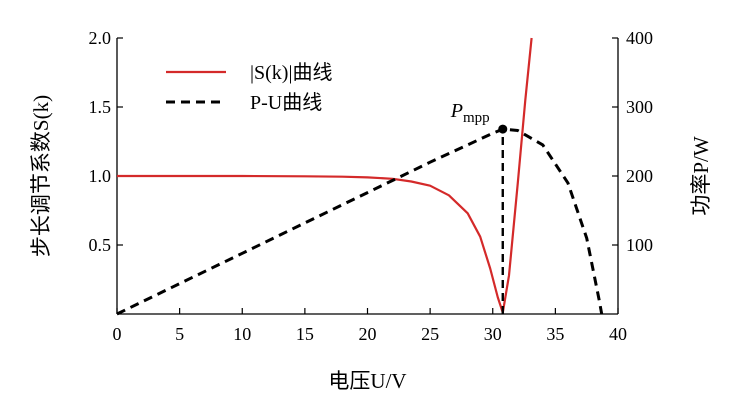 The image size is (732, 410). What do you see at coordinates (493, 334) in the screenshot?
I see `x-tick-label: 30` at bounding box center [493, 334].